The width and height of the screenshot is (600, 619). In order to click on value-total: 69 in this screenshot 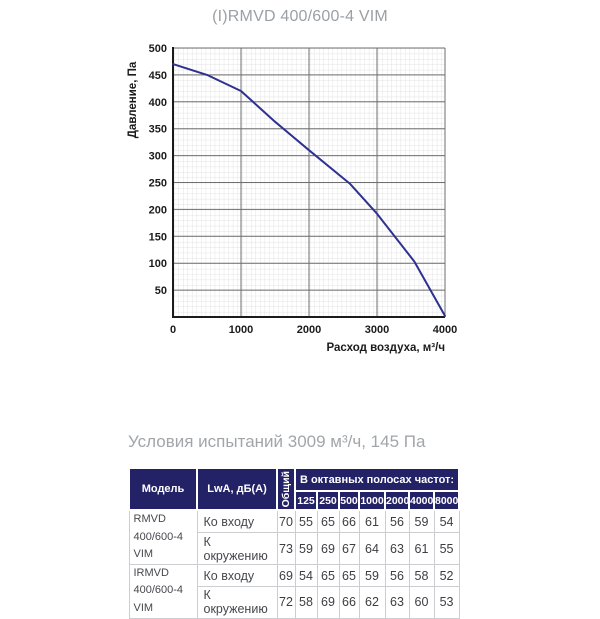, I will do `click(286, 575)`.